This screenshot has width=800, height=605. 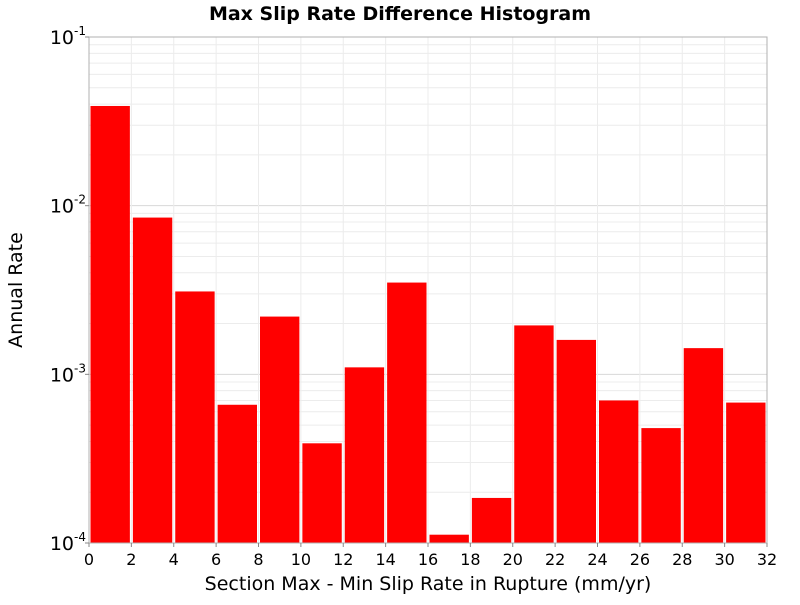 I want to click on x-tick-label: 0, so click(x=89, y=559).